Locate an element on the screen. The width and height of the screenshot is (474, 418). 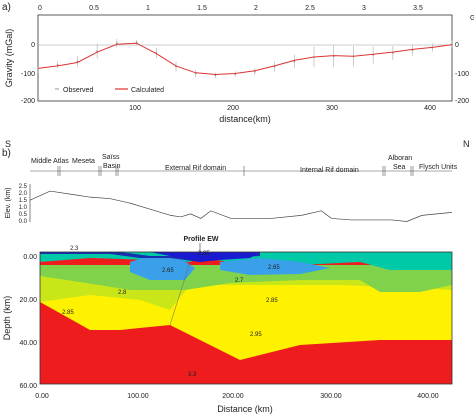
depth-tick: 0.00 is located at coordinates (30, 257).